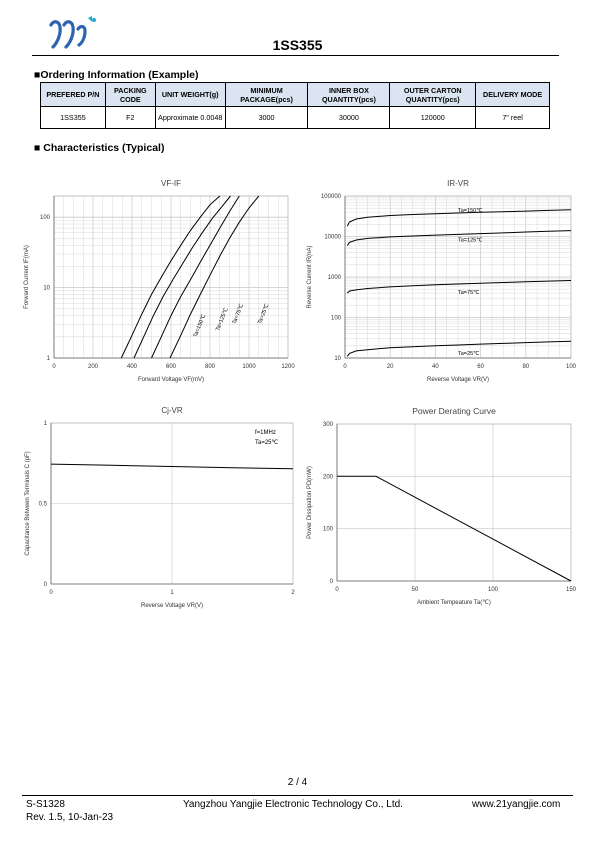 This screenshot has width=595, height=842. Describe the element at coordinates (74, 32) in the screenshot. I see `company-logo` at that location.